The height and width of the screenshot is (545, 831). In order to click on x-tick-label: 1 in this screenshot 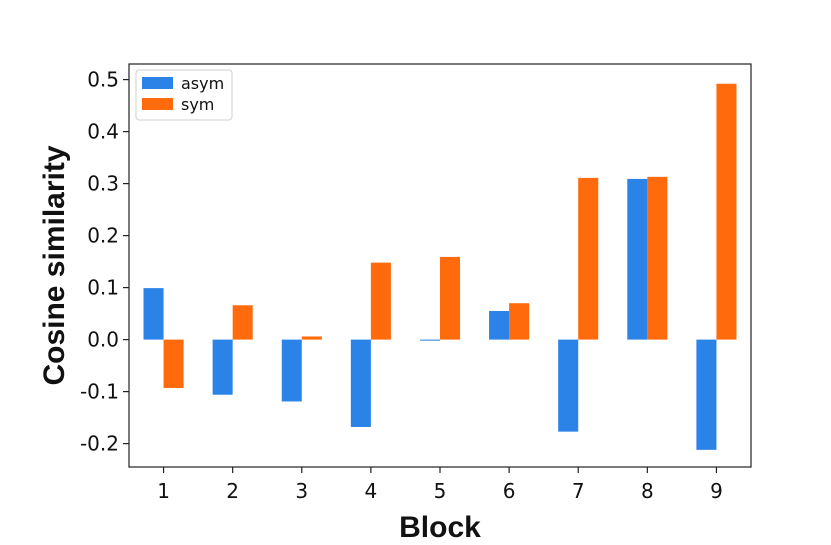, I will do `click(163, 491)`.